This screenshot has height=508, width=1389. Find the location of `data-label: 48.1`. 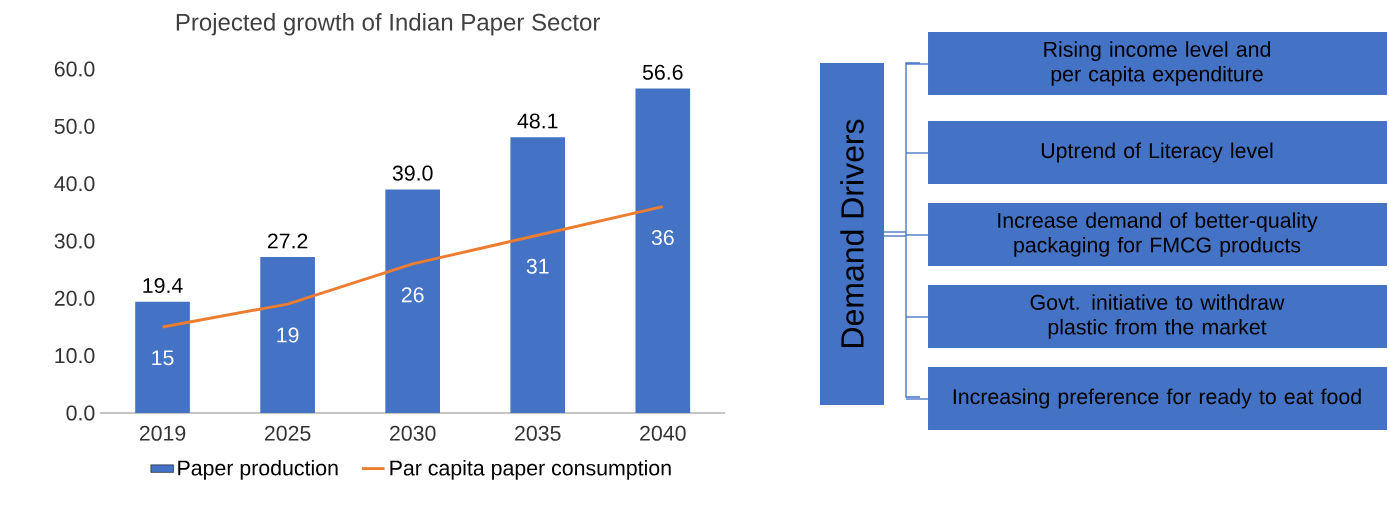

data-label: 48.1 is located at coordinates (537, 121).